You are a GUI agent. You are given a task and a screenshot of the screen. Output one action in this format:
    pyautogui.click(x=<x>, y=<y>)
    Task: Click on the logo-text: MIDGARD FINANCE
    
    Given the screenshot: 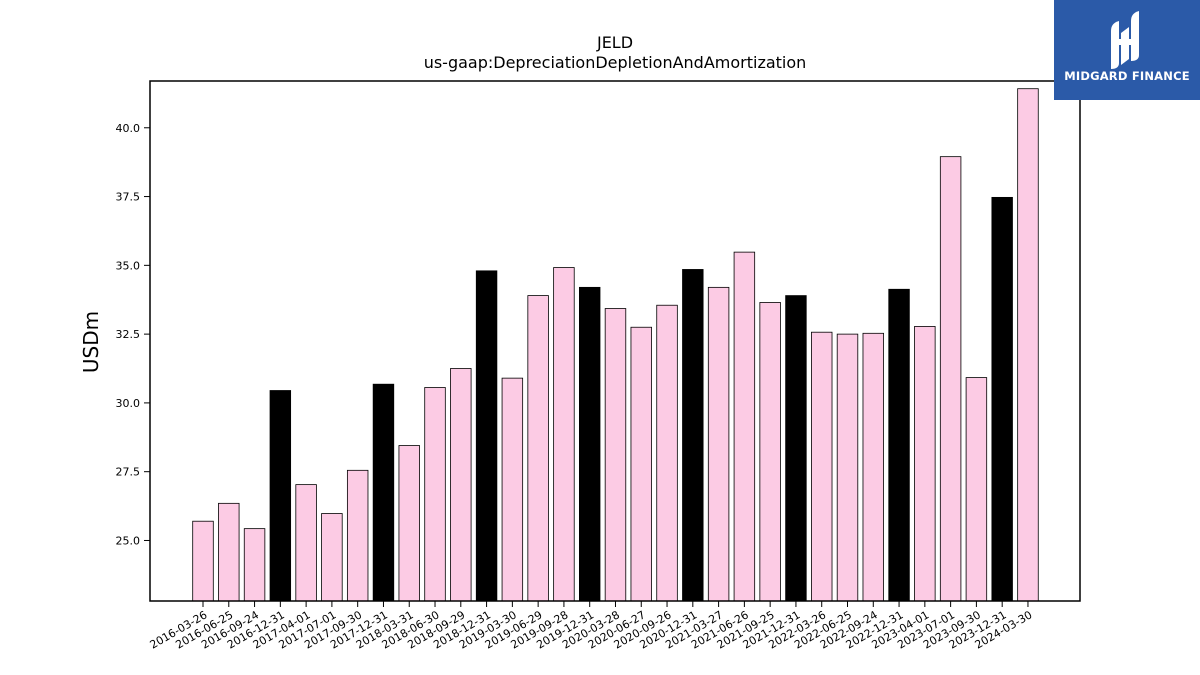 What is the action you would take?
    pyautogui.click(x=1127, y=76)
    